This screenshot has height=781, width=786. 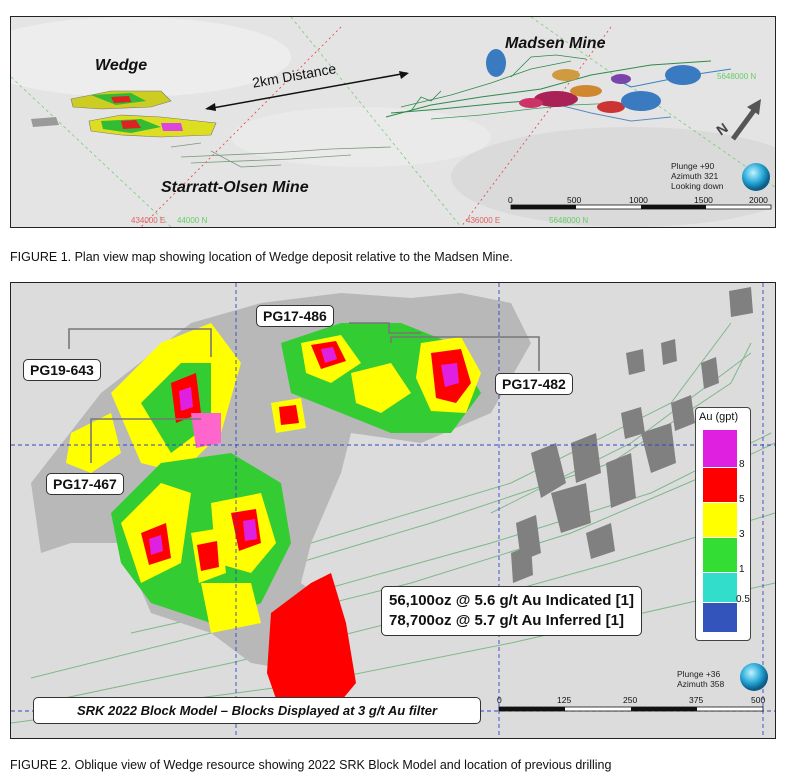 I want to click on scale-bar, so click(x=641, y=207).